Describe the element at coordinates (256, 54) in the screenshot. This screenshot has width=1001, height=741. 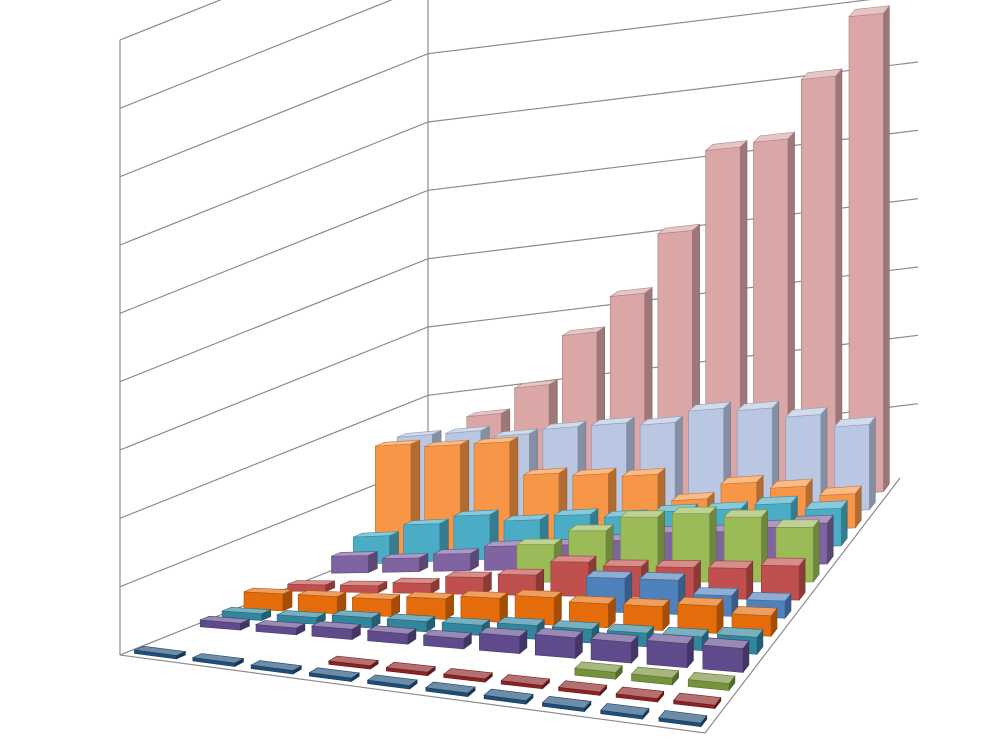
I see `gridline` at that location.